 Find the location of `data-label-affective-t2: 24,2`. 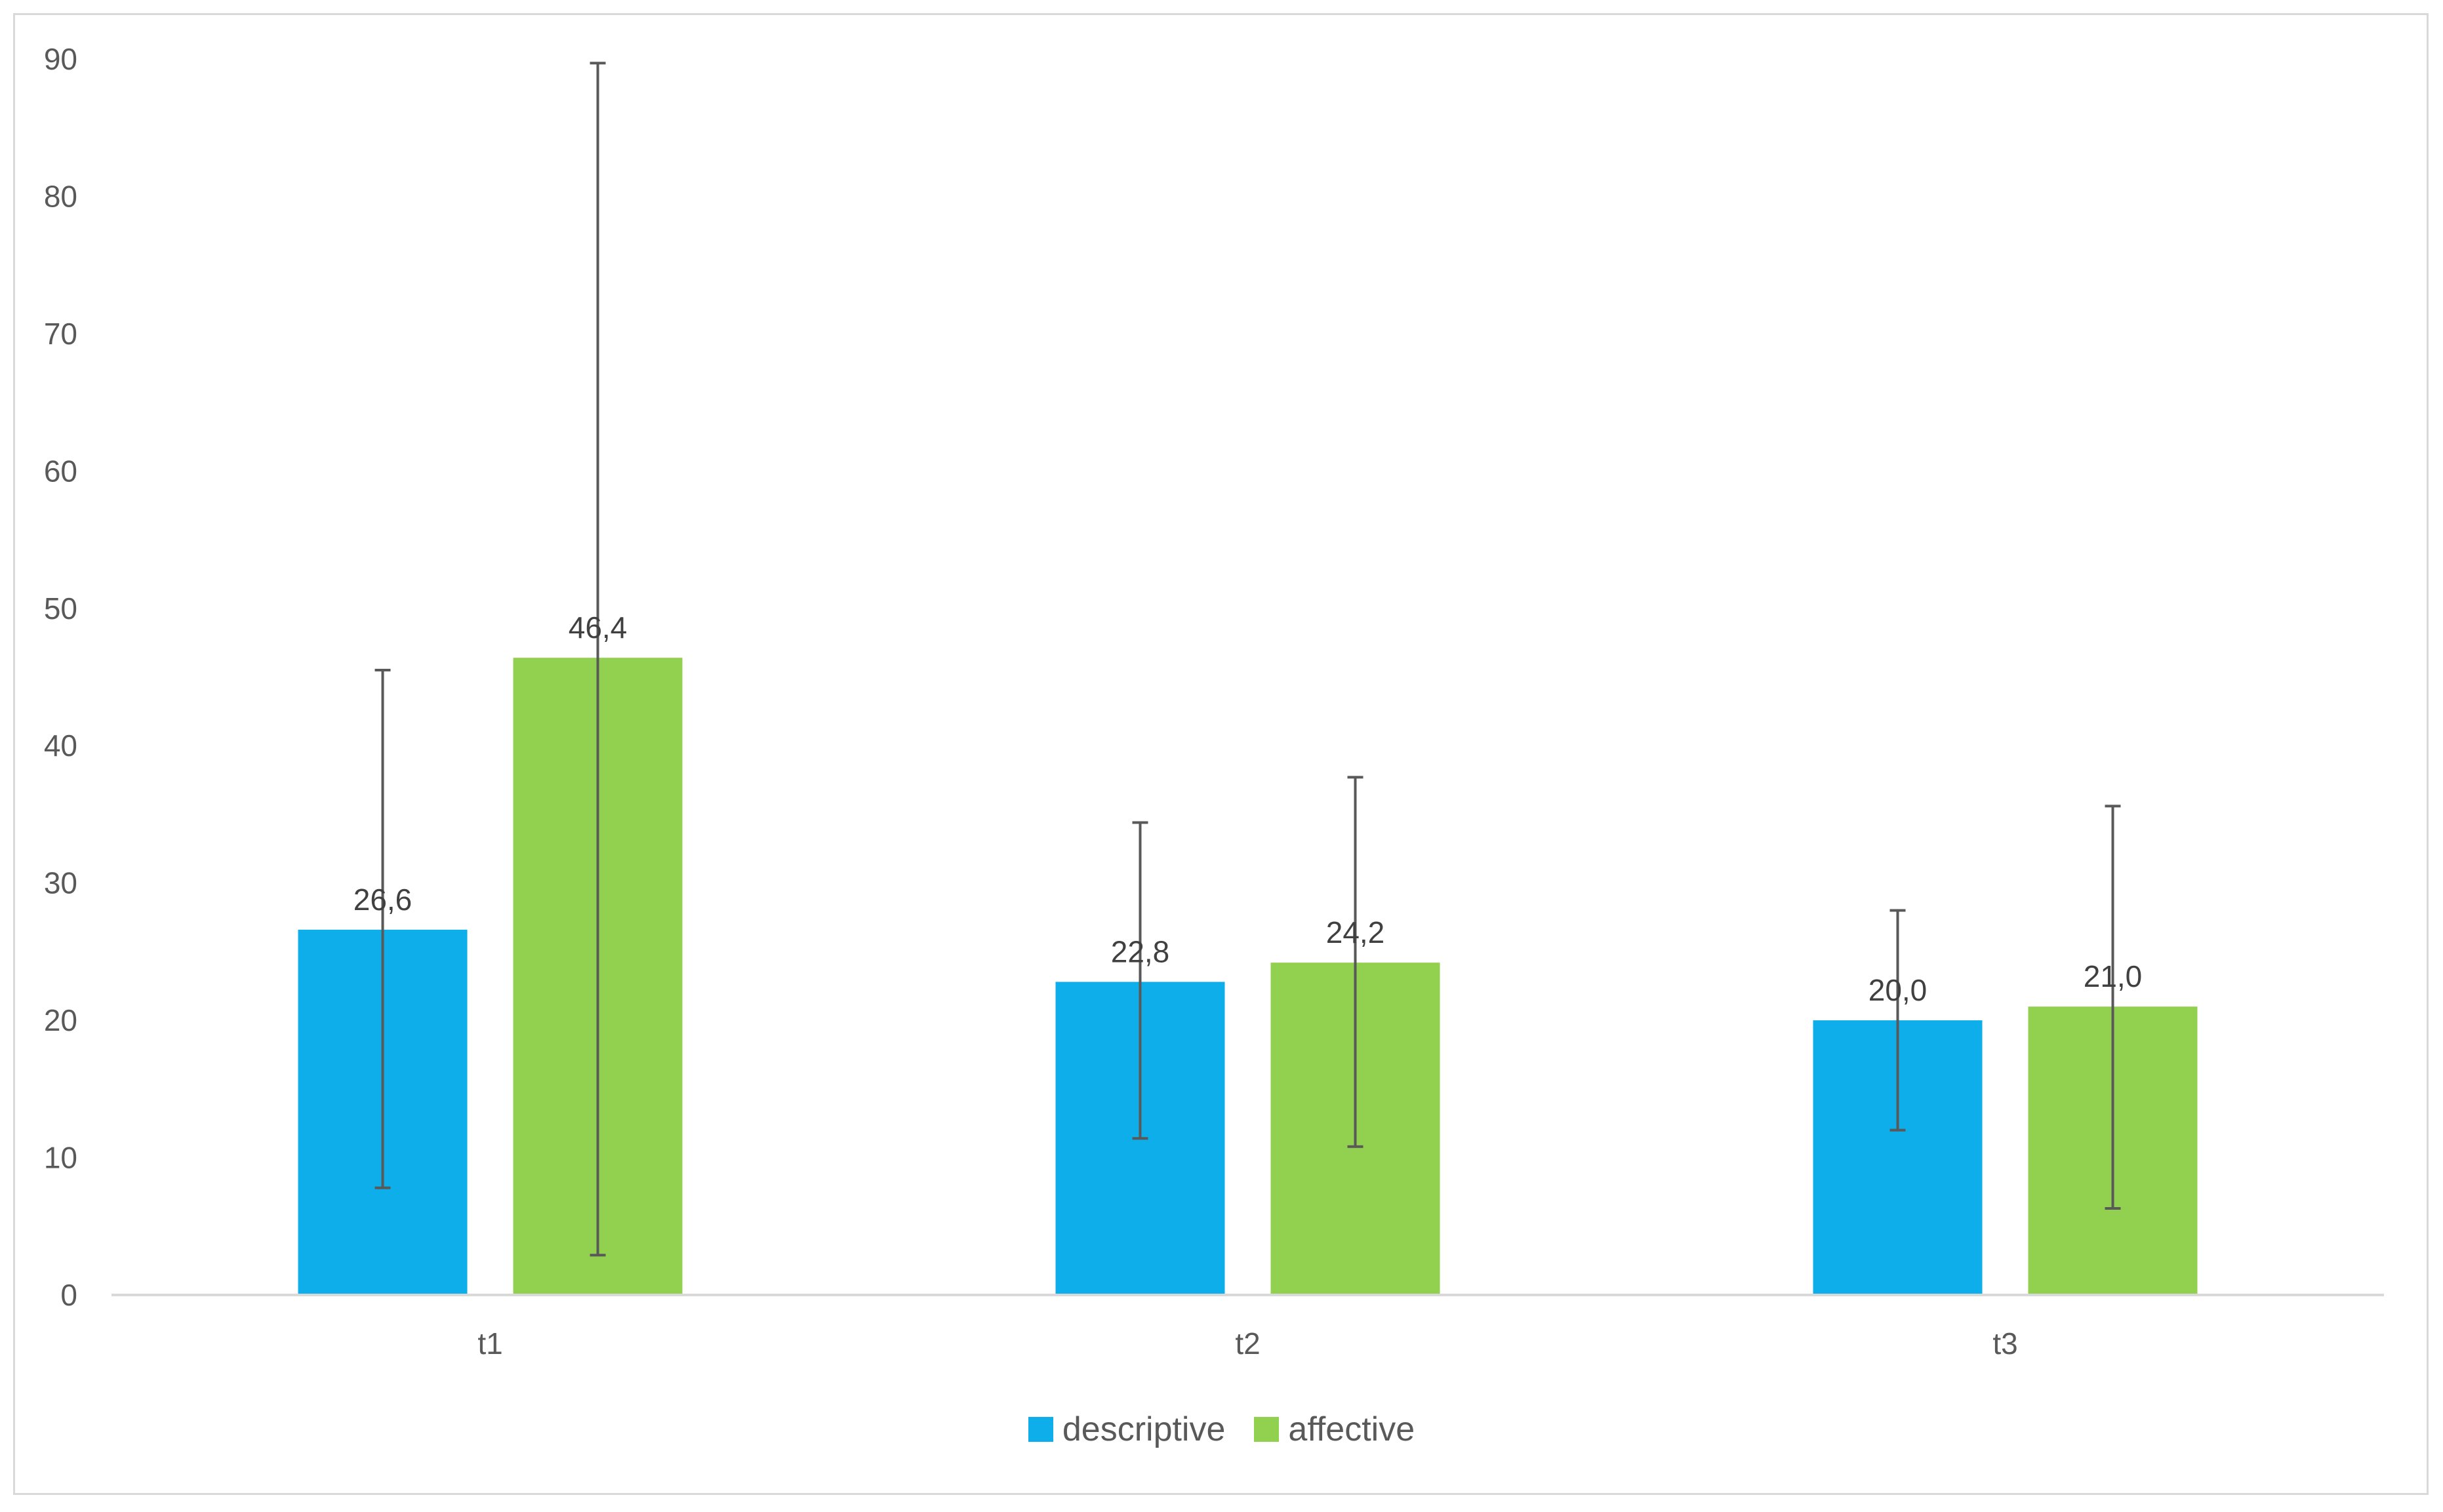

data-label-affective-t2: 24,2 is located at coordinates (1356, 932).